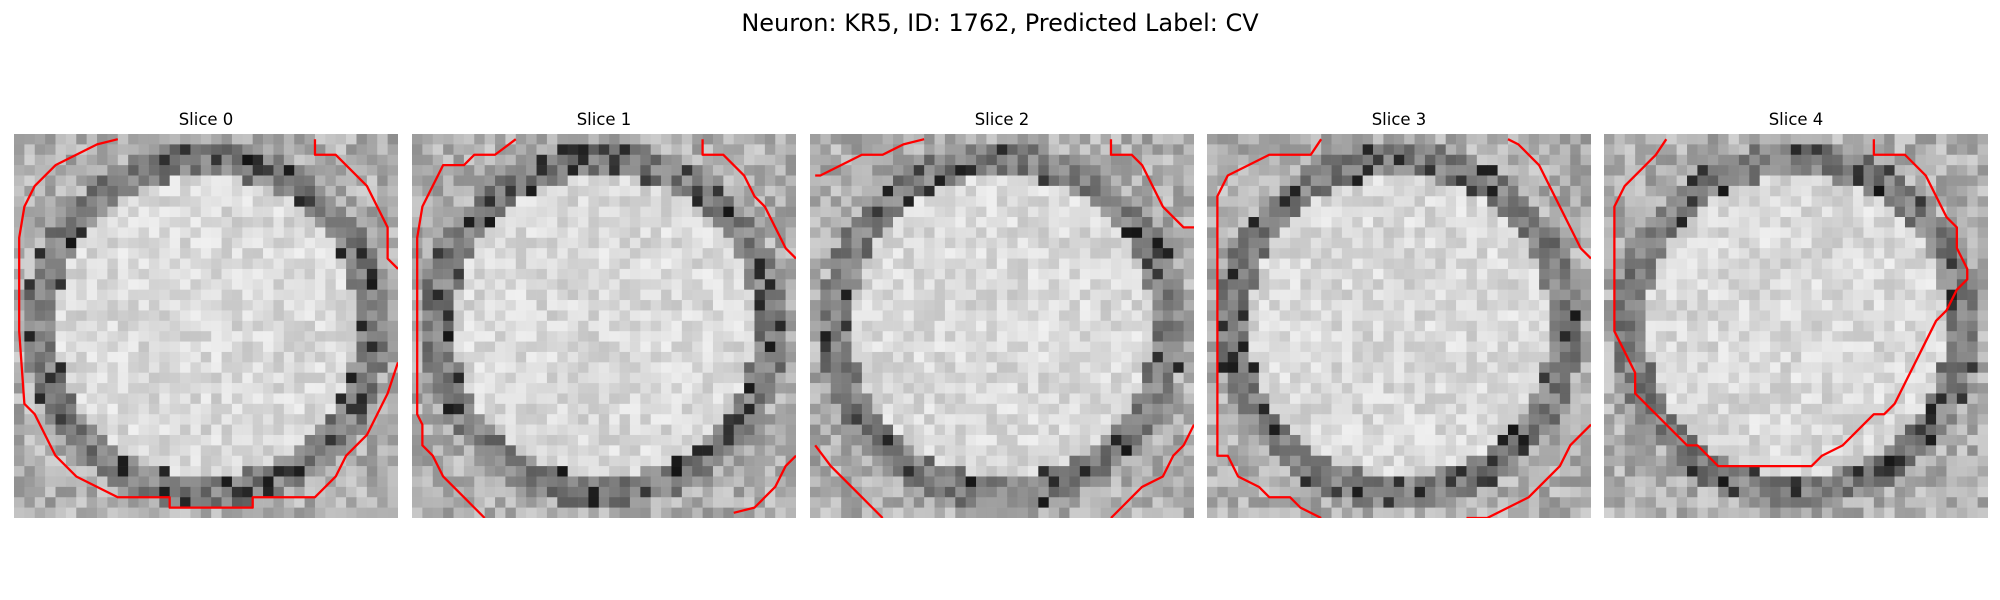 The height and width of the screenshot is (600, 2000). I want to click on slice-panel-3: Slice 3, so click(1399, 313).